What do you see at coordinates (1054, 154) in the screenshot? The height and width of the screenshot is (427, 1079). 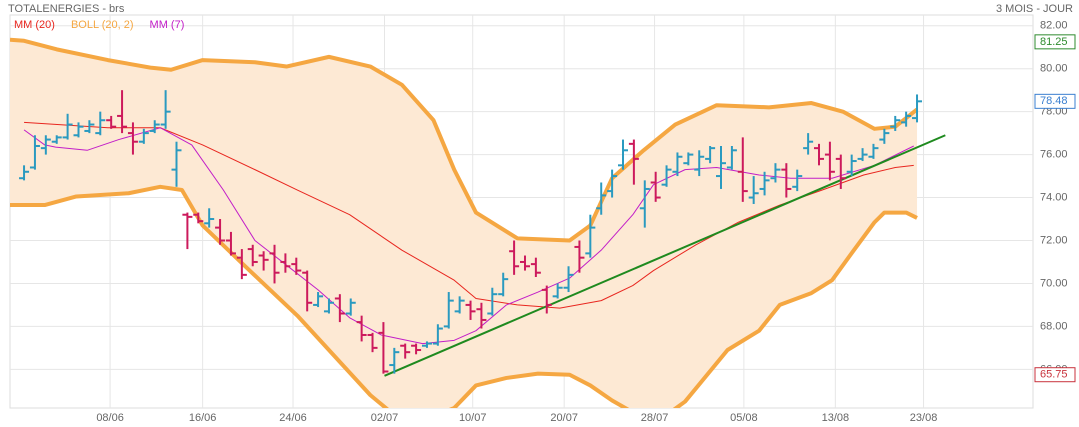 I see `y-tick-label: 76.00` at bounding box center [1054, 154].